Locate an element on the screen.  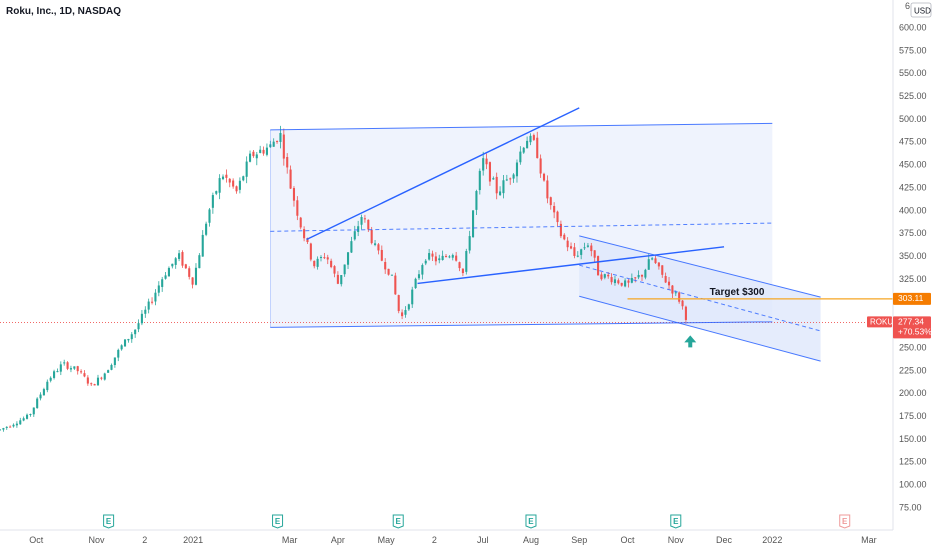
target-price-tag: 303.11 is located at coordinates (912, 298).